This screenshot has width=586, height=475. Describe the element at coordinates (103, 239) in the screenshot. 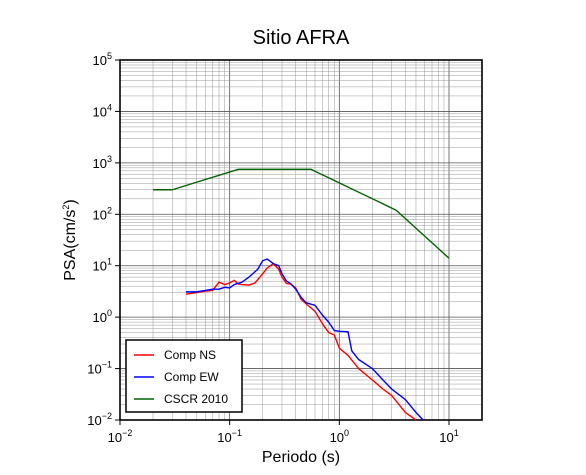

I see `y-axis-ticks: 10⁻² 10⁻¹ 10⁰ 10¹ 10² 10³ 10⁴ 10⁵` at that location.